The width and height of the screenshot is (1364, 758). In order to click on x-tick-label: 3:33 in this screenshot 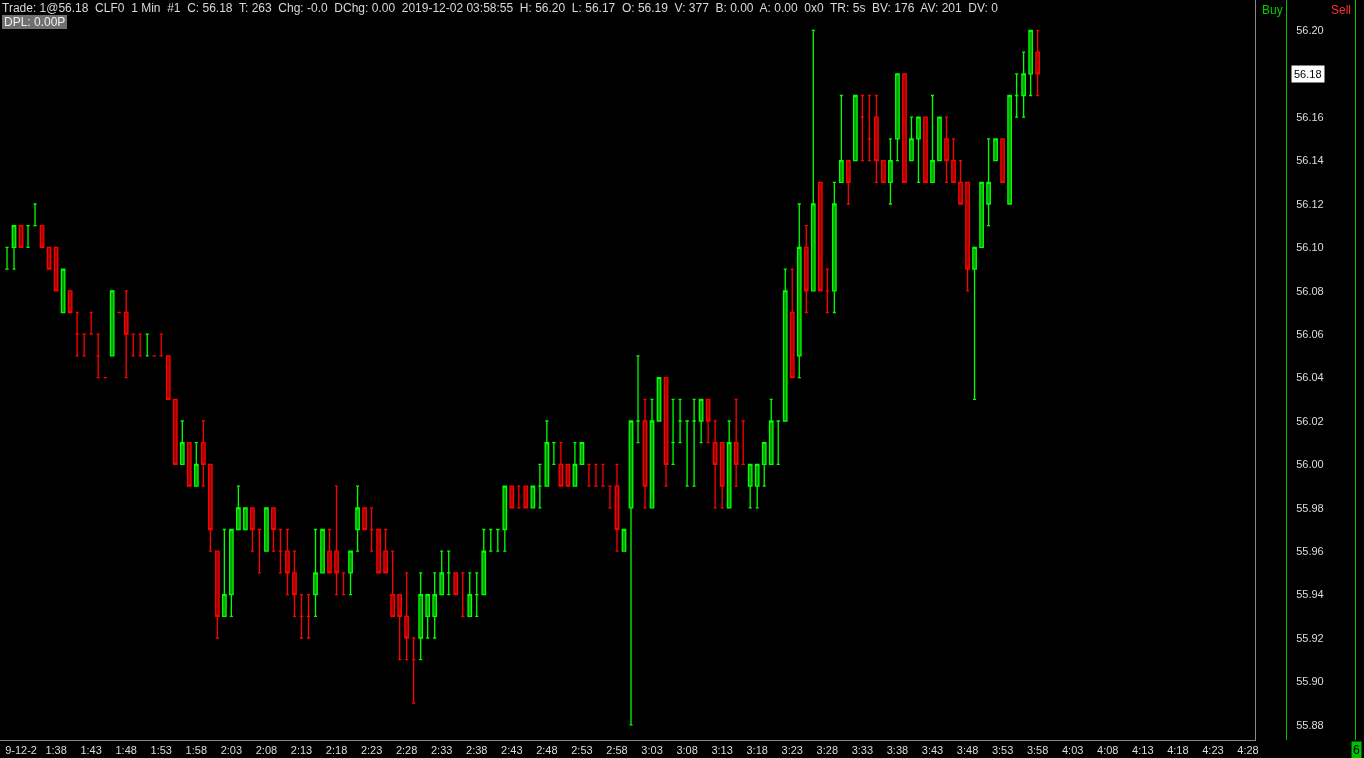, I will do `click(862, 750)`.